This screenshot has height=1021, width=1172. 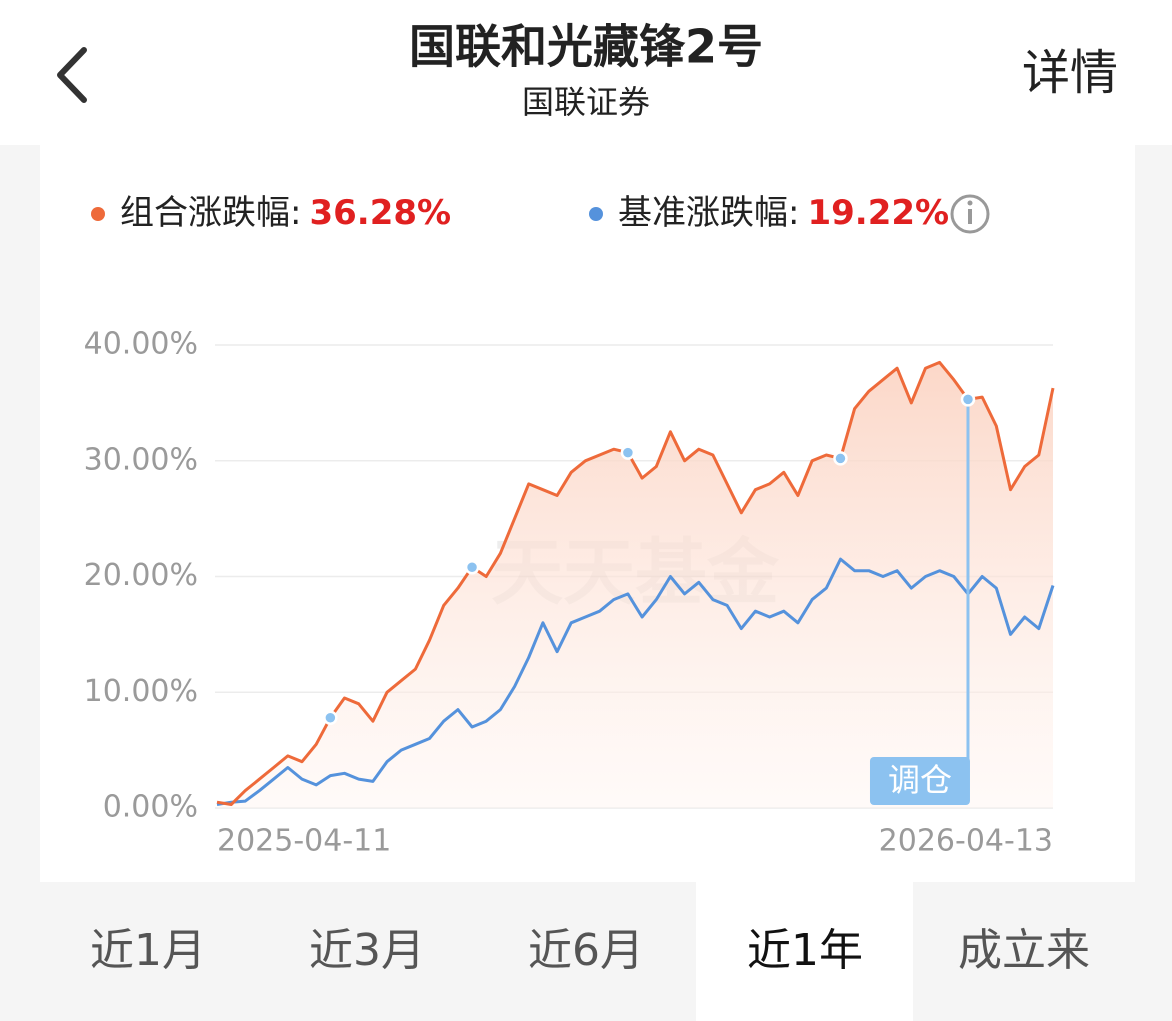 I want to click on y-tick-label: 40.00%, so click(x=141, y=344).